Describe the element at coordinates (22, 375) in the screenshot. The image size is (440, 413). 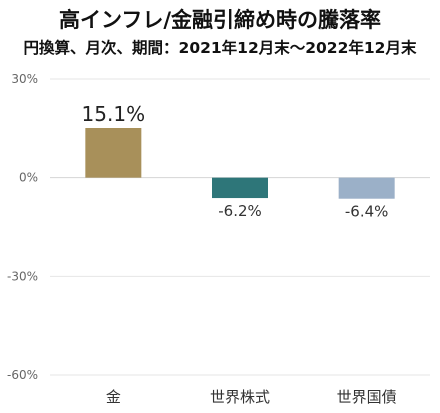
I see `y-tick-label: -60%` at that location.